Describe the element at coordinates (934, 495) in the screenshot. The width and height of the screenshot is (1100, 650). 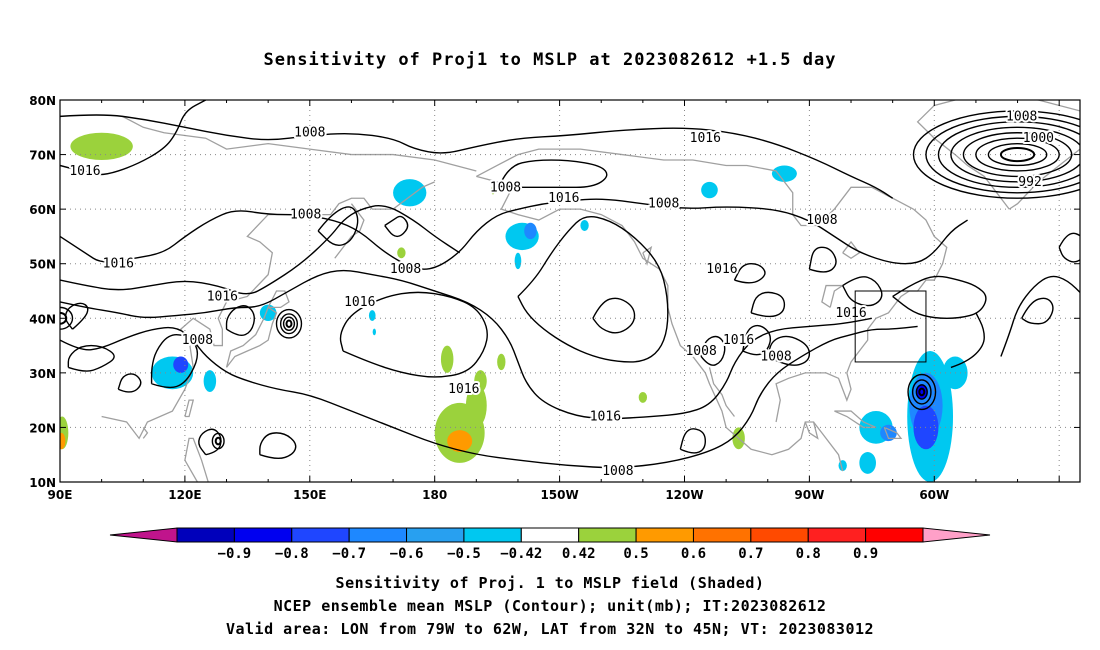
I see `lon-label: 60W` at that location.